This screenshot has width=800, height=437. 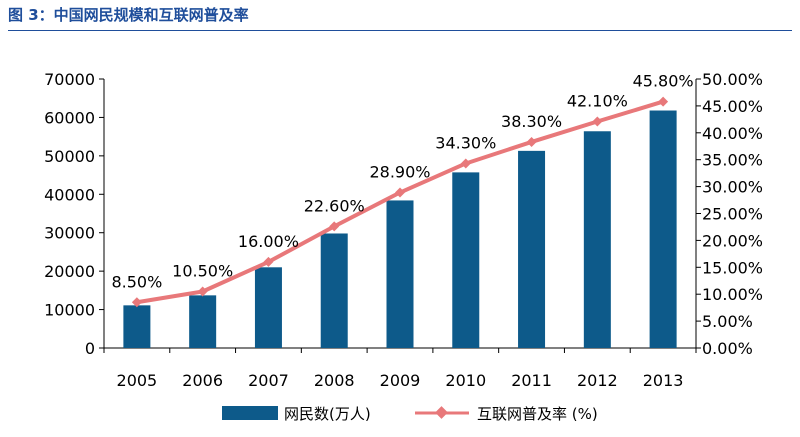 I want to click on x-tick-label: 2012, so click(x=597, y=380).